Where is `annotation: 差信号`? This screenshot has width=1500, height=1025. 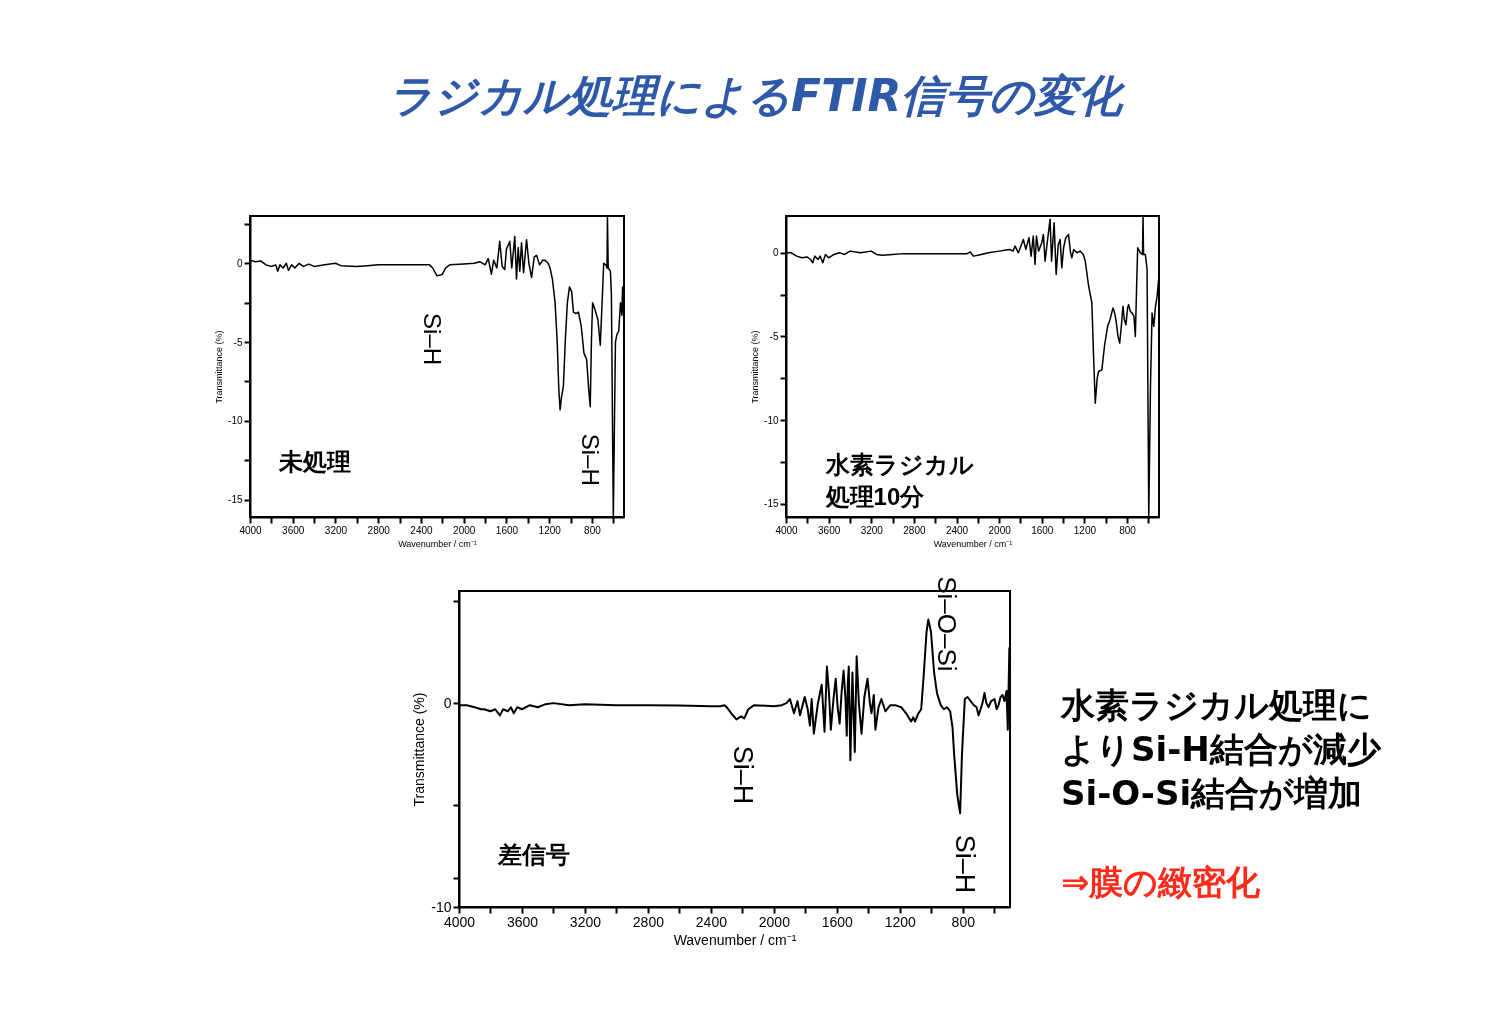
annotation: 差信号 is located at coordinates (534, 855).